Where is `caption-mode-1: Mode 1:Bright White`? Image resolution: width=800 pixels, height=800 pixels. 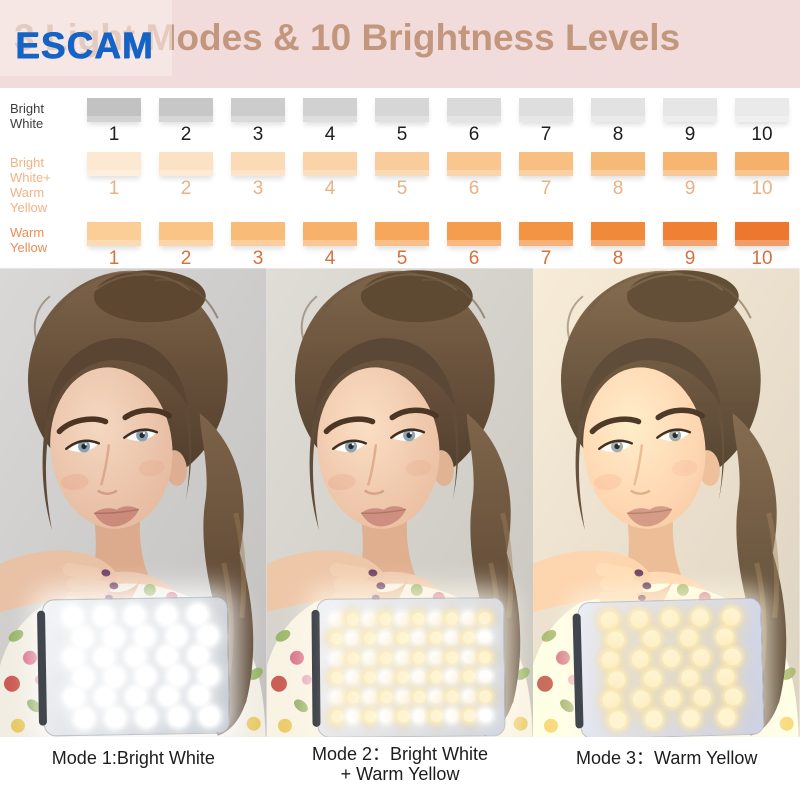 caption-mode-1: Mode 1:Bright White is located at coordinates (133, 758).